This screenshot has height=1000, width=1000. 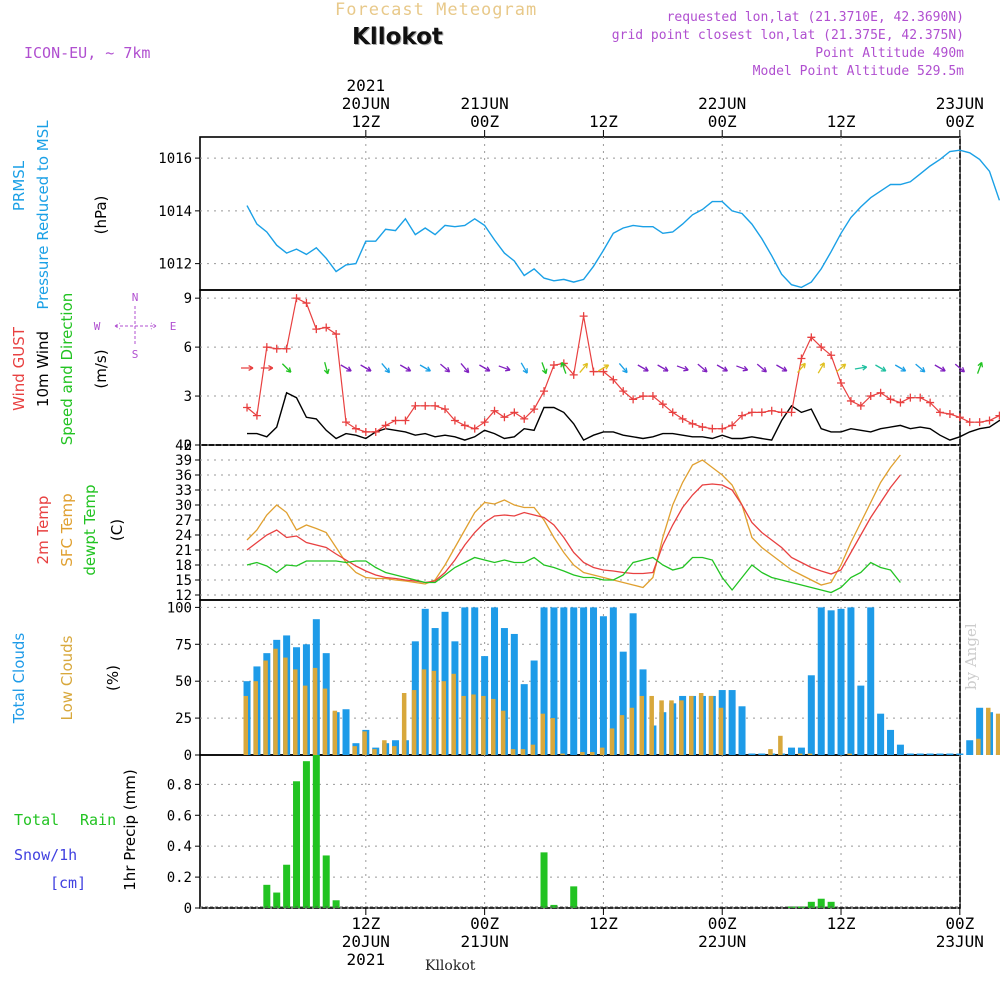 I want to click on y-tick-label: 30, so click(x=183, y=506).